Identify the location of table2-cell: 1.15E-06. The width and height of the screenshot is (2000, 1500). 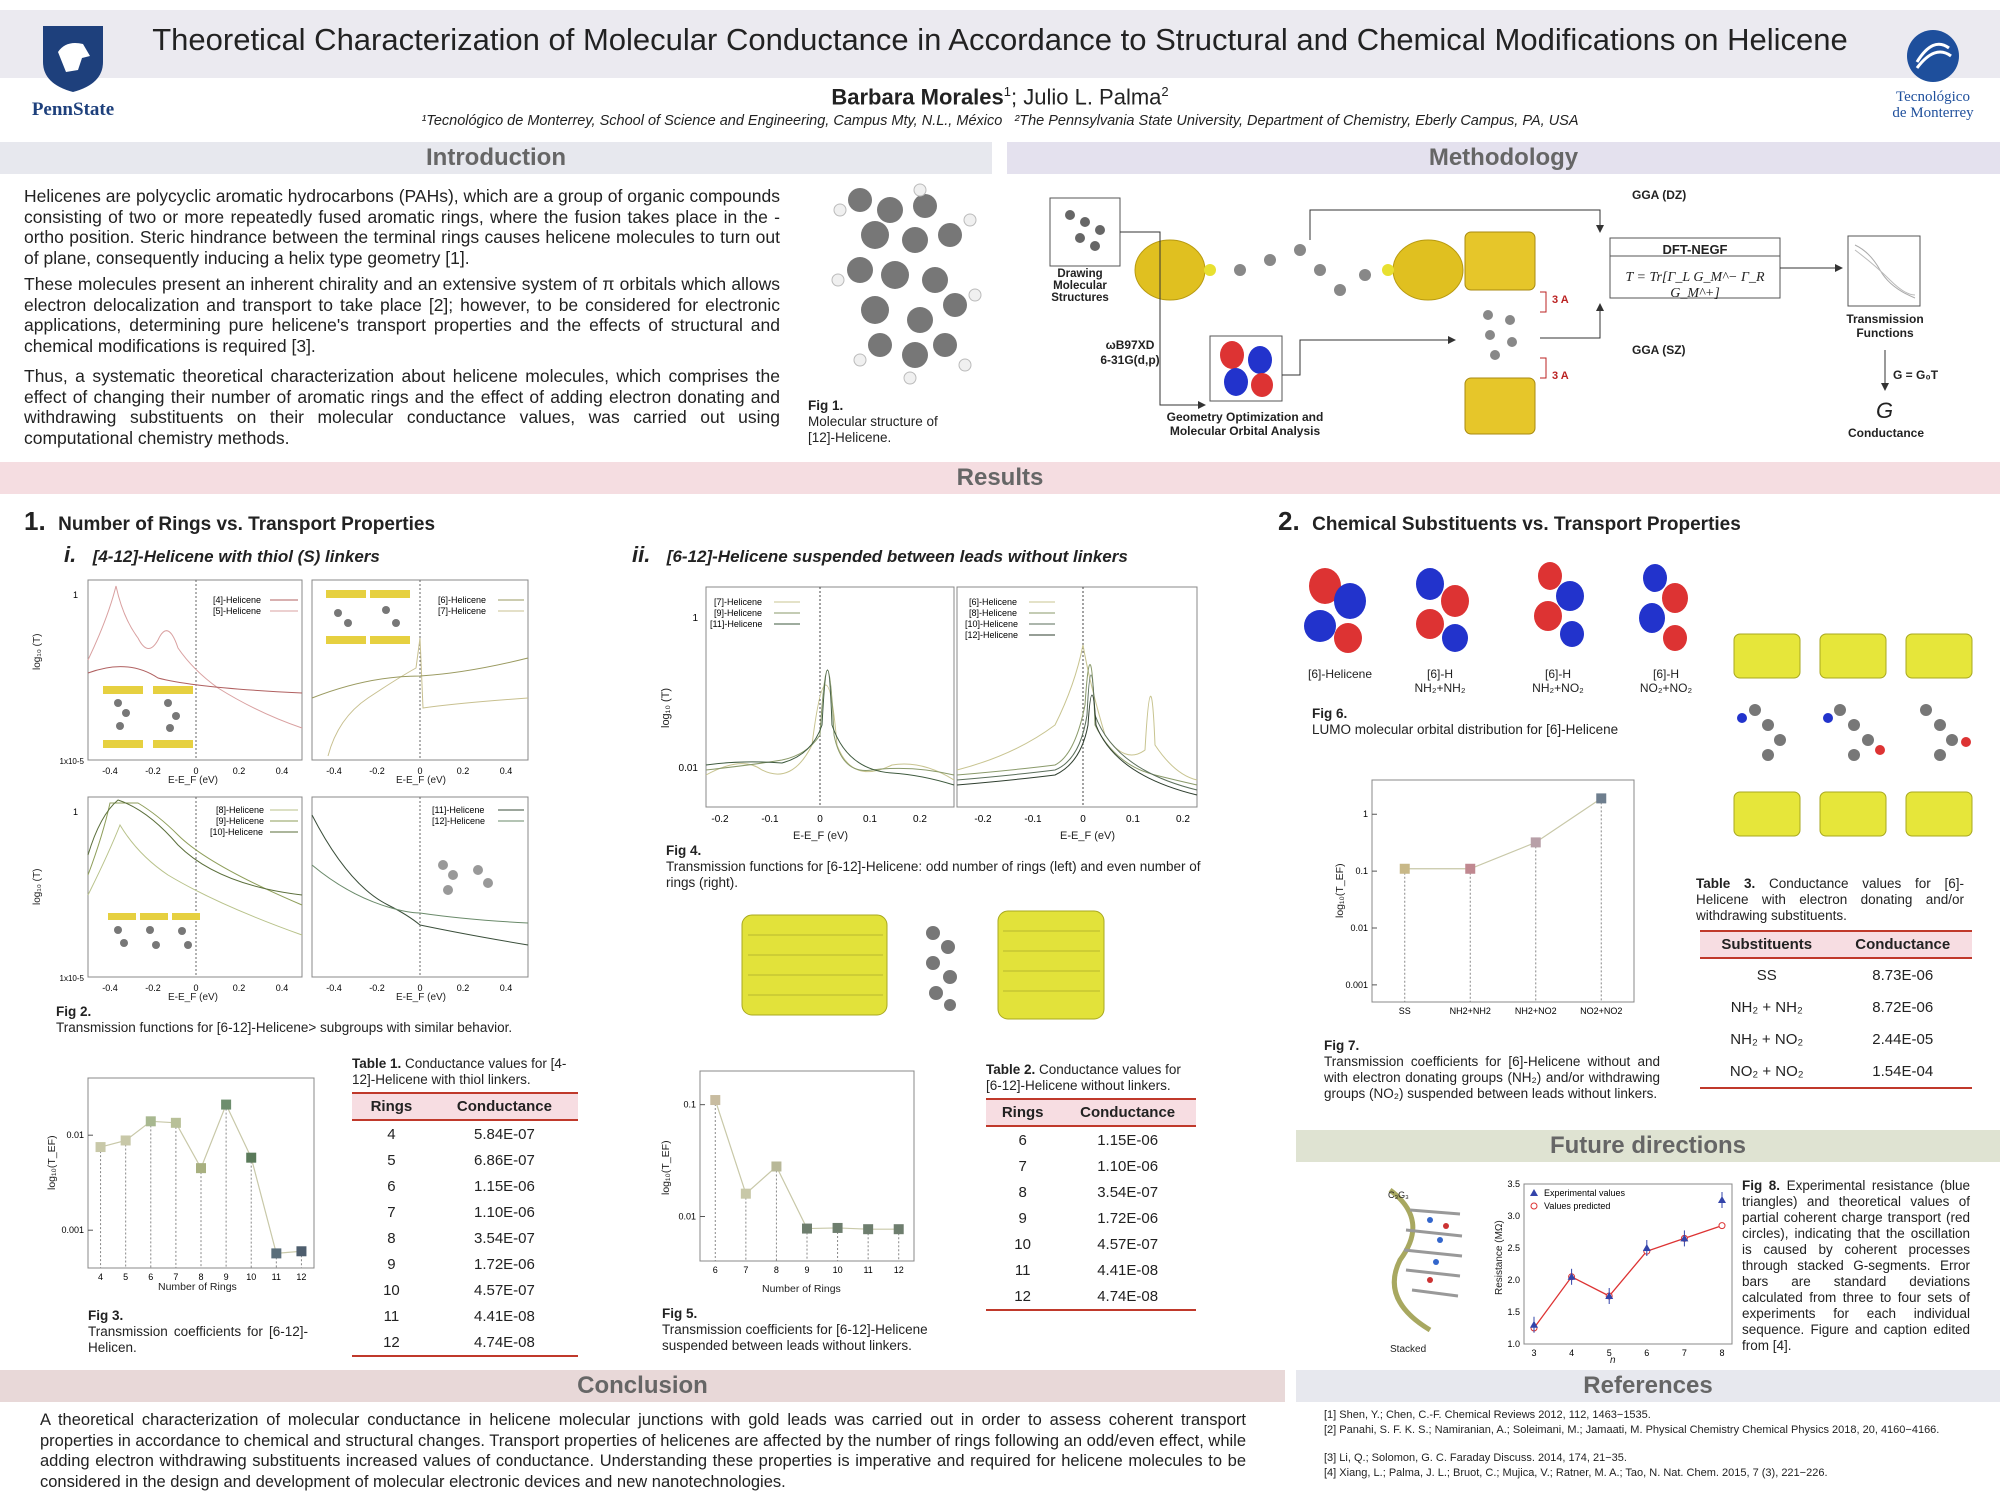
(1128, 1140).